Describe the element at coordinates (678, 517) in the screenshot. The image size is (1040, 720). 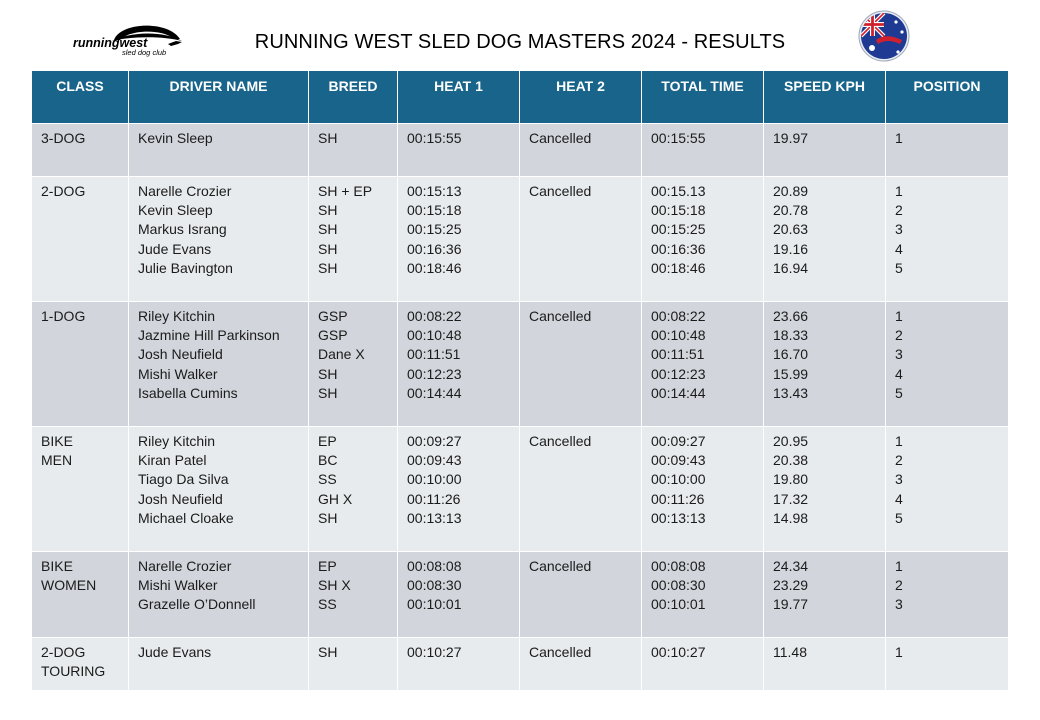
I see `total-time-cell-line: 00:13:13` at that location.